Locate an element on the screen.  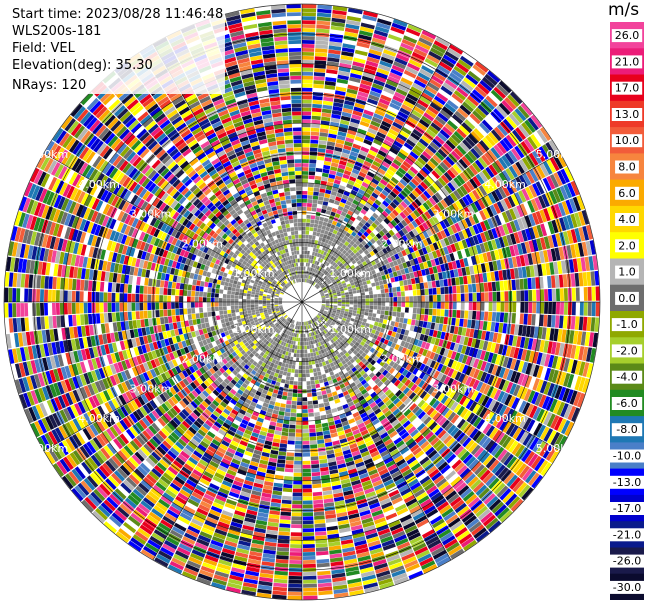
colorbar-label: -13.0 is located at coordinates (627, 482).